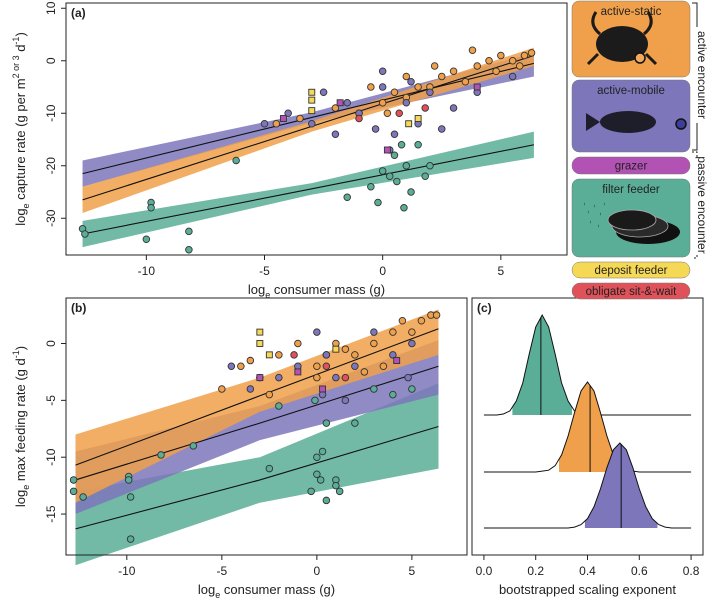  What do you see at coordinates (631, 271) in the screenshot?
I see `legend-label: deposit feeder` at bounding box center [631, 271].